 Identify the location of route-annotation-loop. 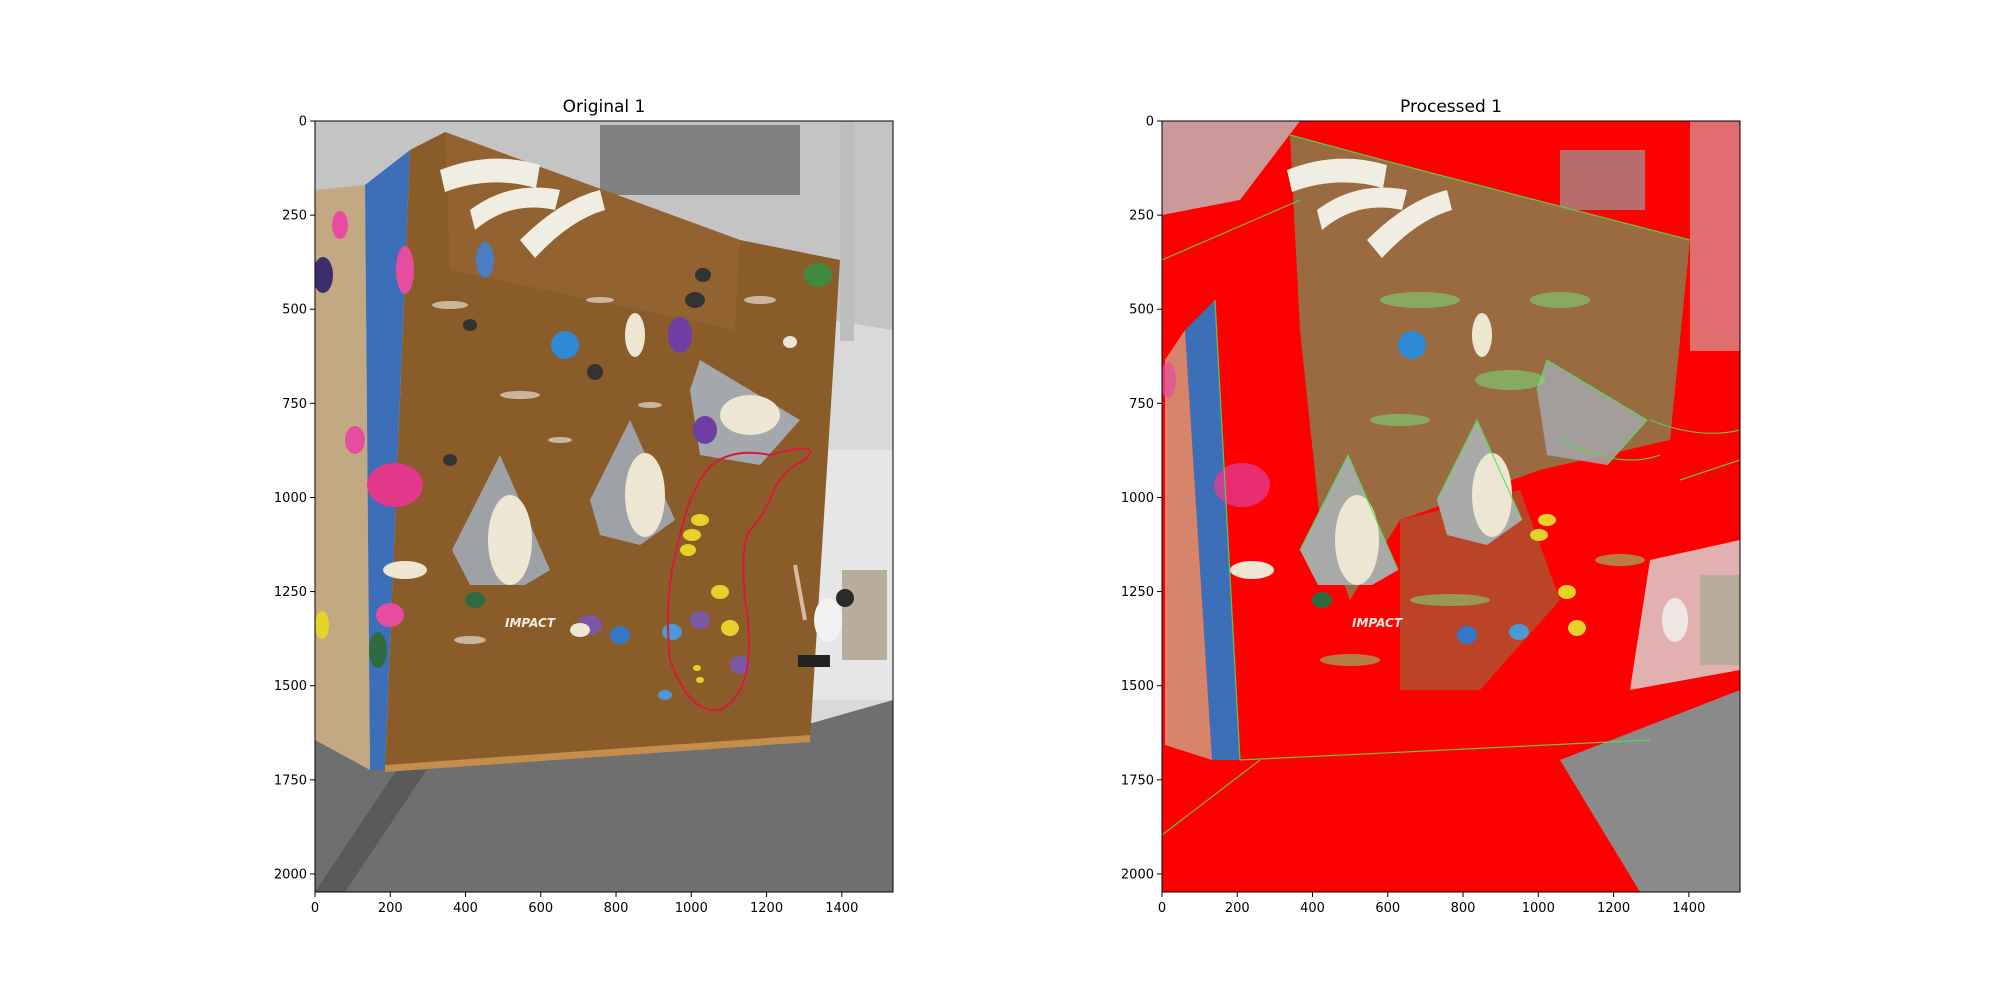
(739, 579).